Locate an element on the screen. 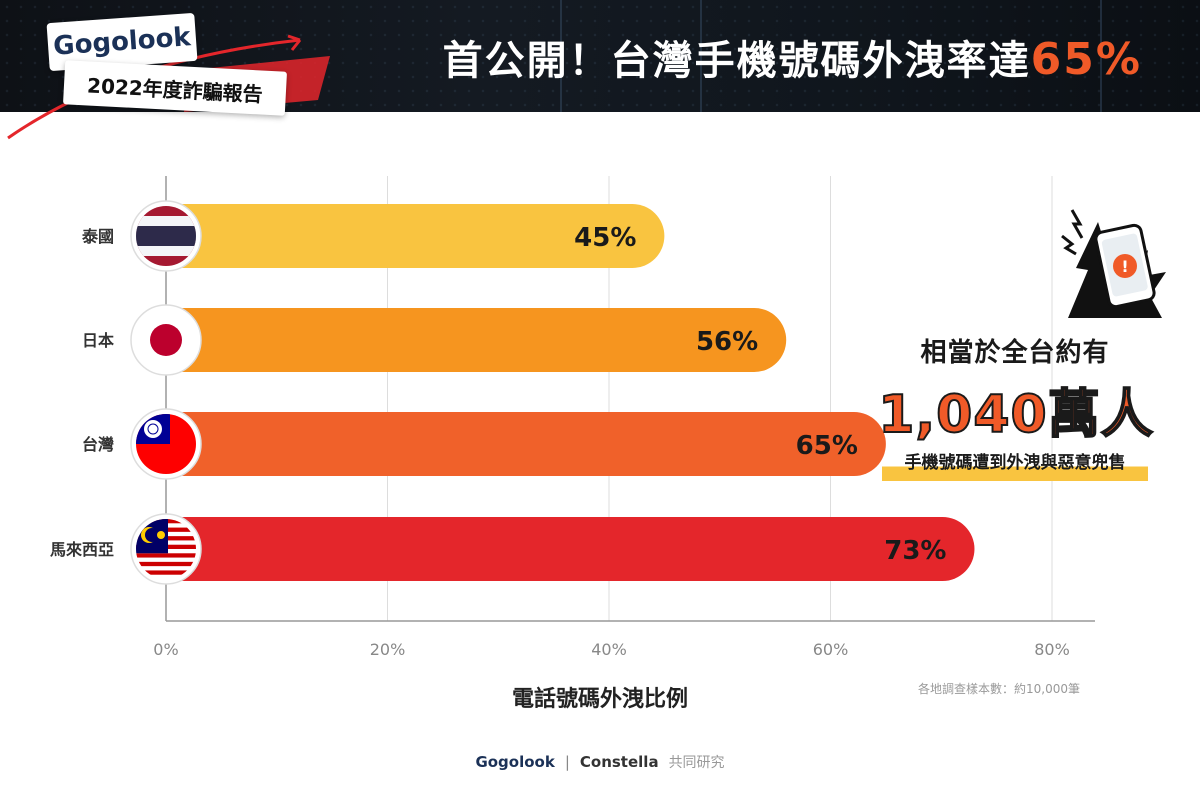 Image resolution: width=1200 pixels, height=800 pixels. headline-accent: 65% is located at coordinates (1086, 59).